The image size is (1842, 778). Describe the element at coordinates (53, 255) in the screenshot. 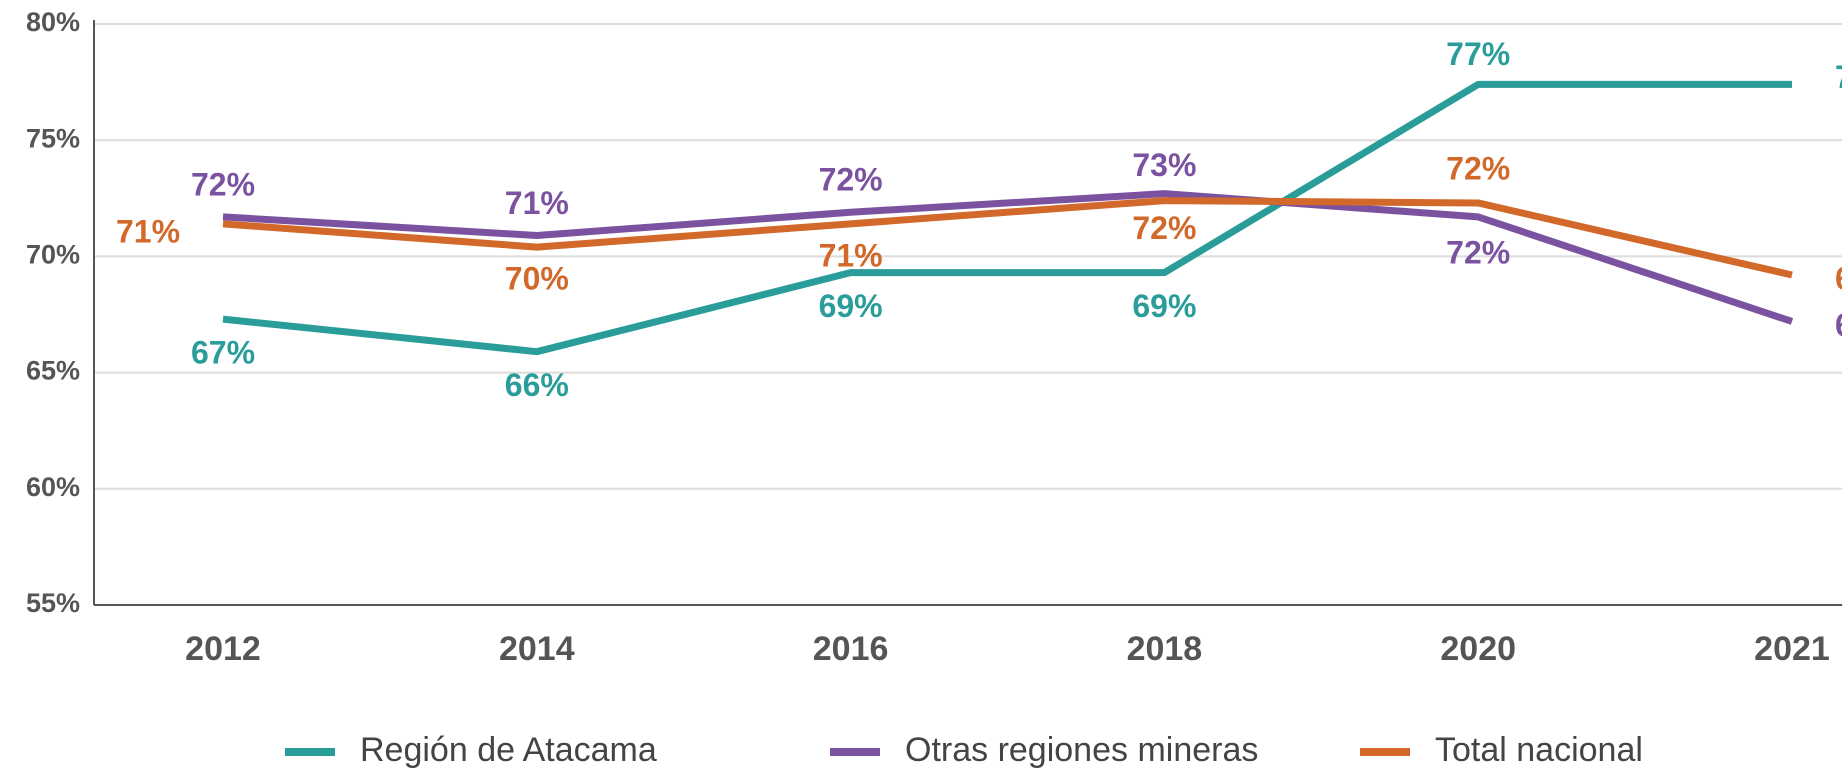

I see `y-tick-label: 70%` at that location.